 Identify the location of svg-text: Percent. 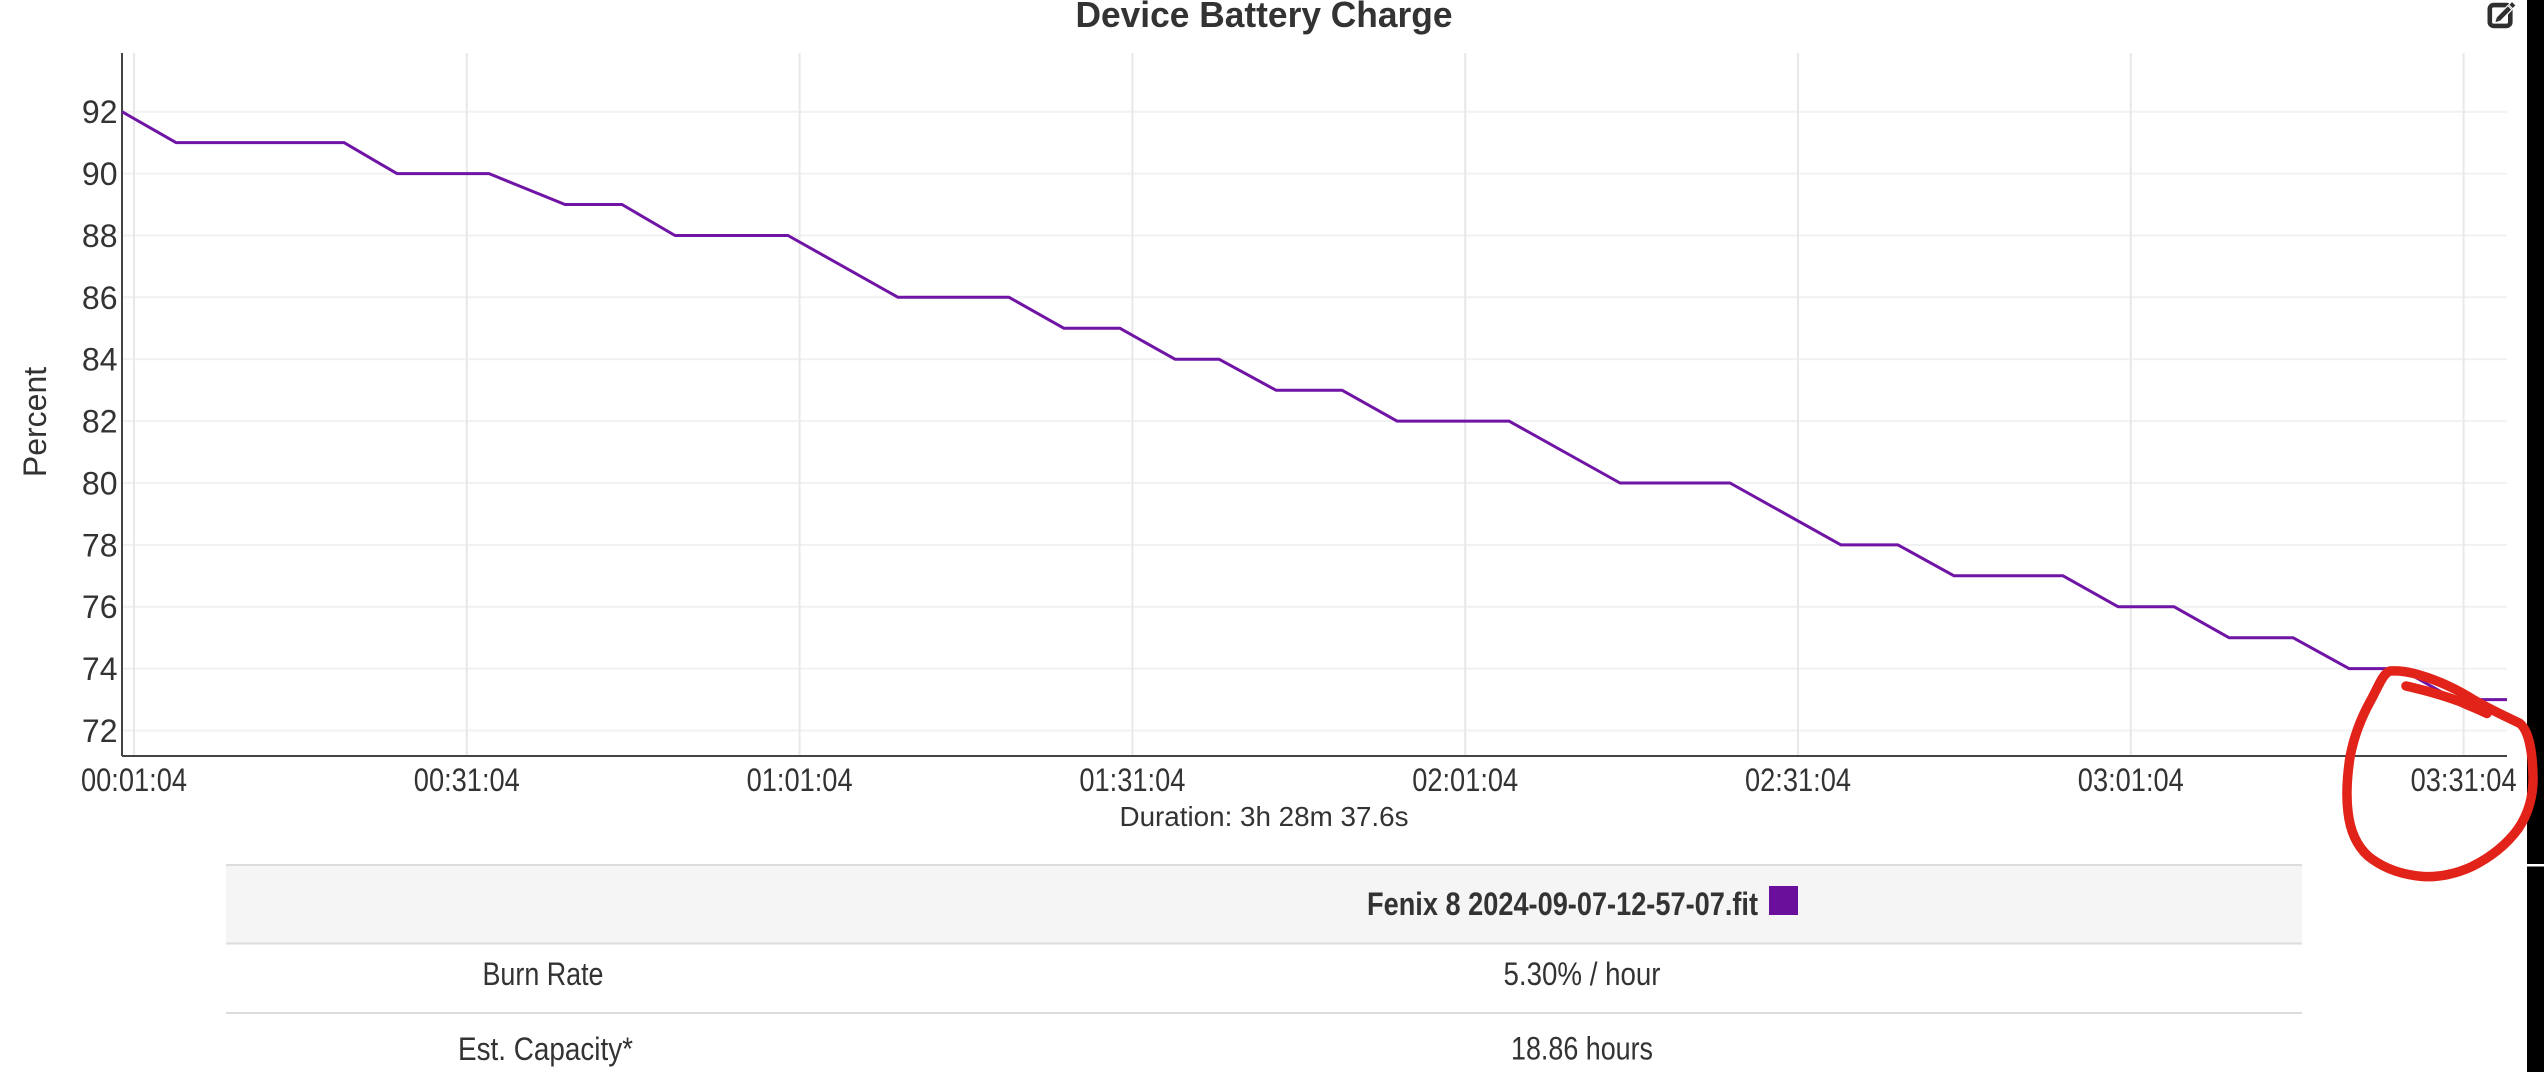
(35, 422).